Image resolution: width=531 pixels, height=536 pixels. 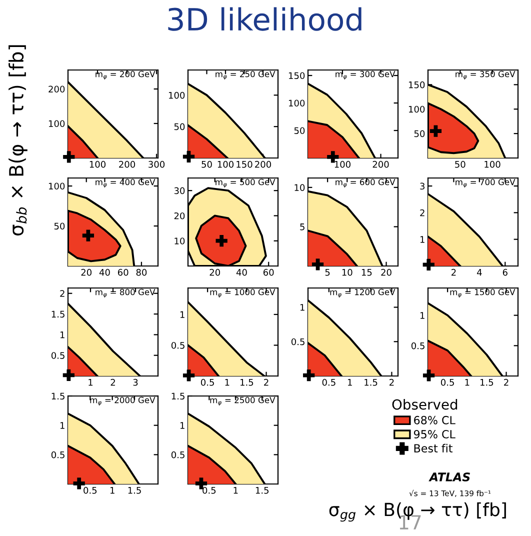 What do you see at coordinates (246, 75) in the screenshot?
I see `chart-title: m$_{φ}$ = 250 GeV` at bounding box center [246, 75].